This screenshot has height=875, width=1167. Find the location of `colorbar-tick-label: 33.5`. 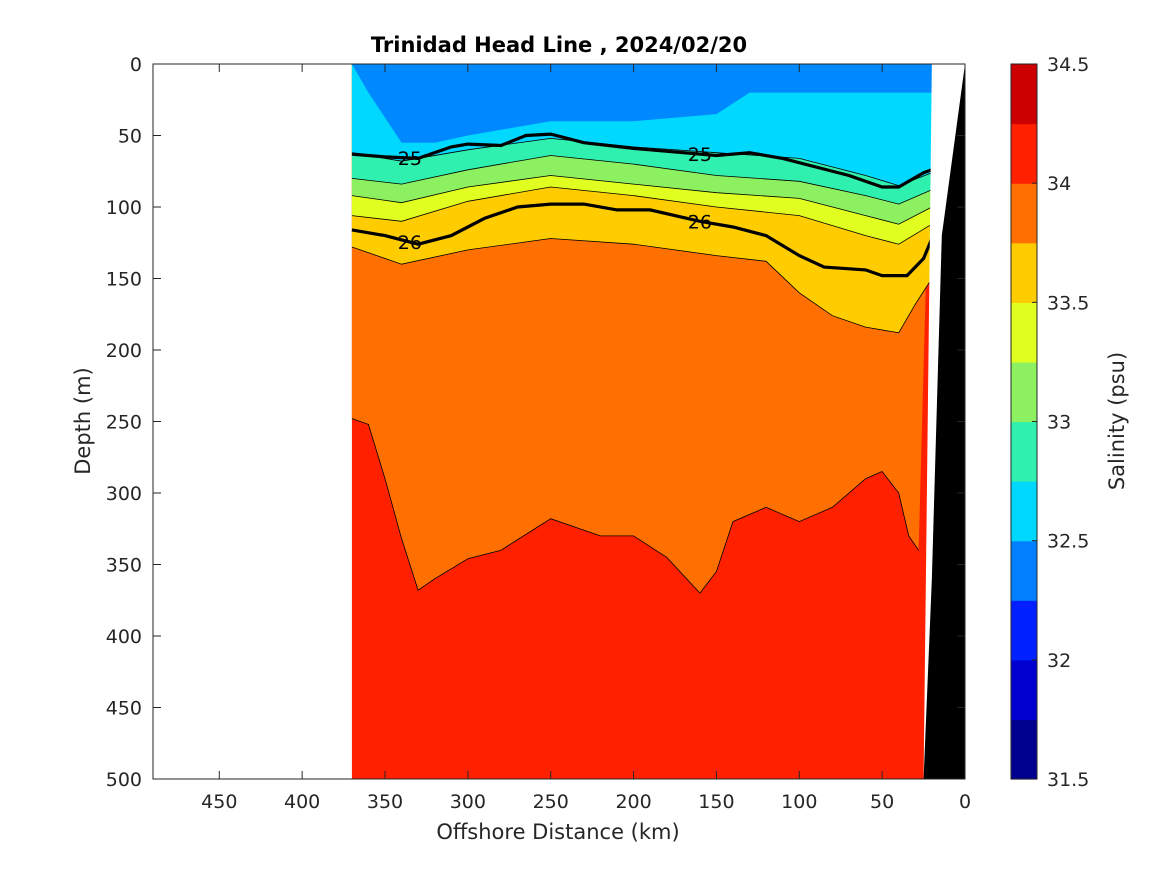

colorbar-tick-label: 33.5 is located at coordinates (1068, 303).